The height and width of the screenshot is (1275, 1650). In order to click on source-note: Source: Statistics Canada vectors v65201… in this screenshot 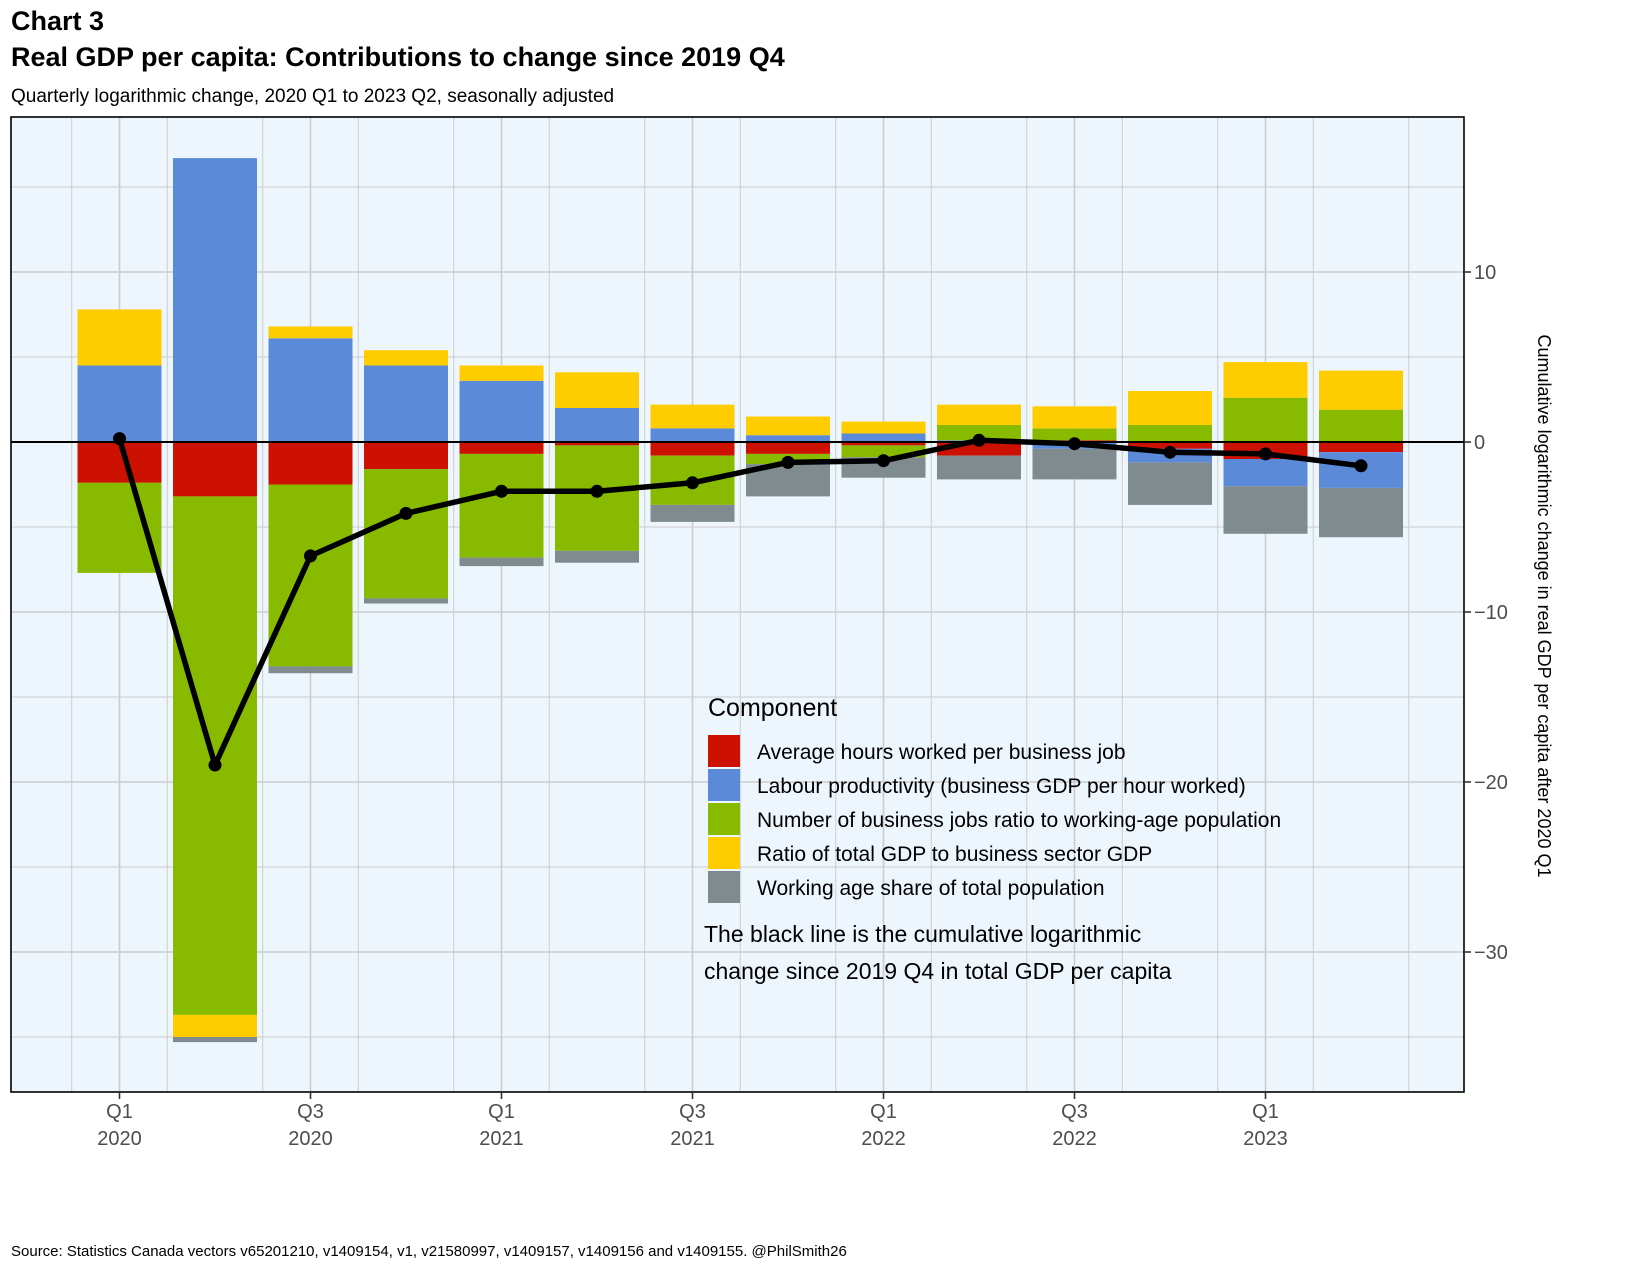, I will do `click(429, 1251)`.